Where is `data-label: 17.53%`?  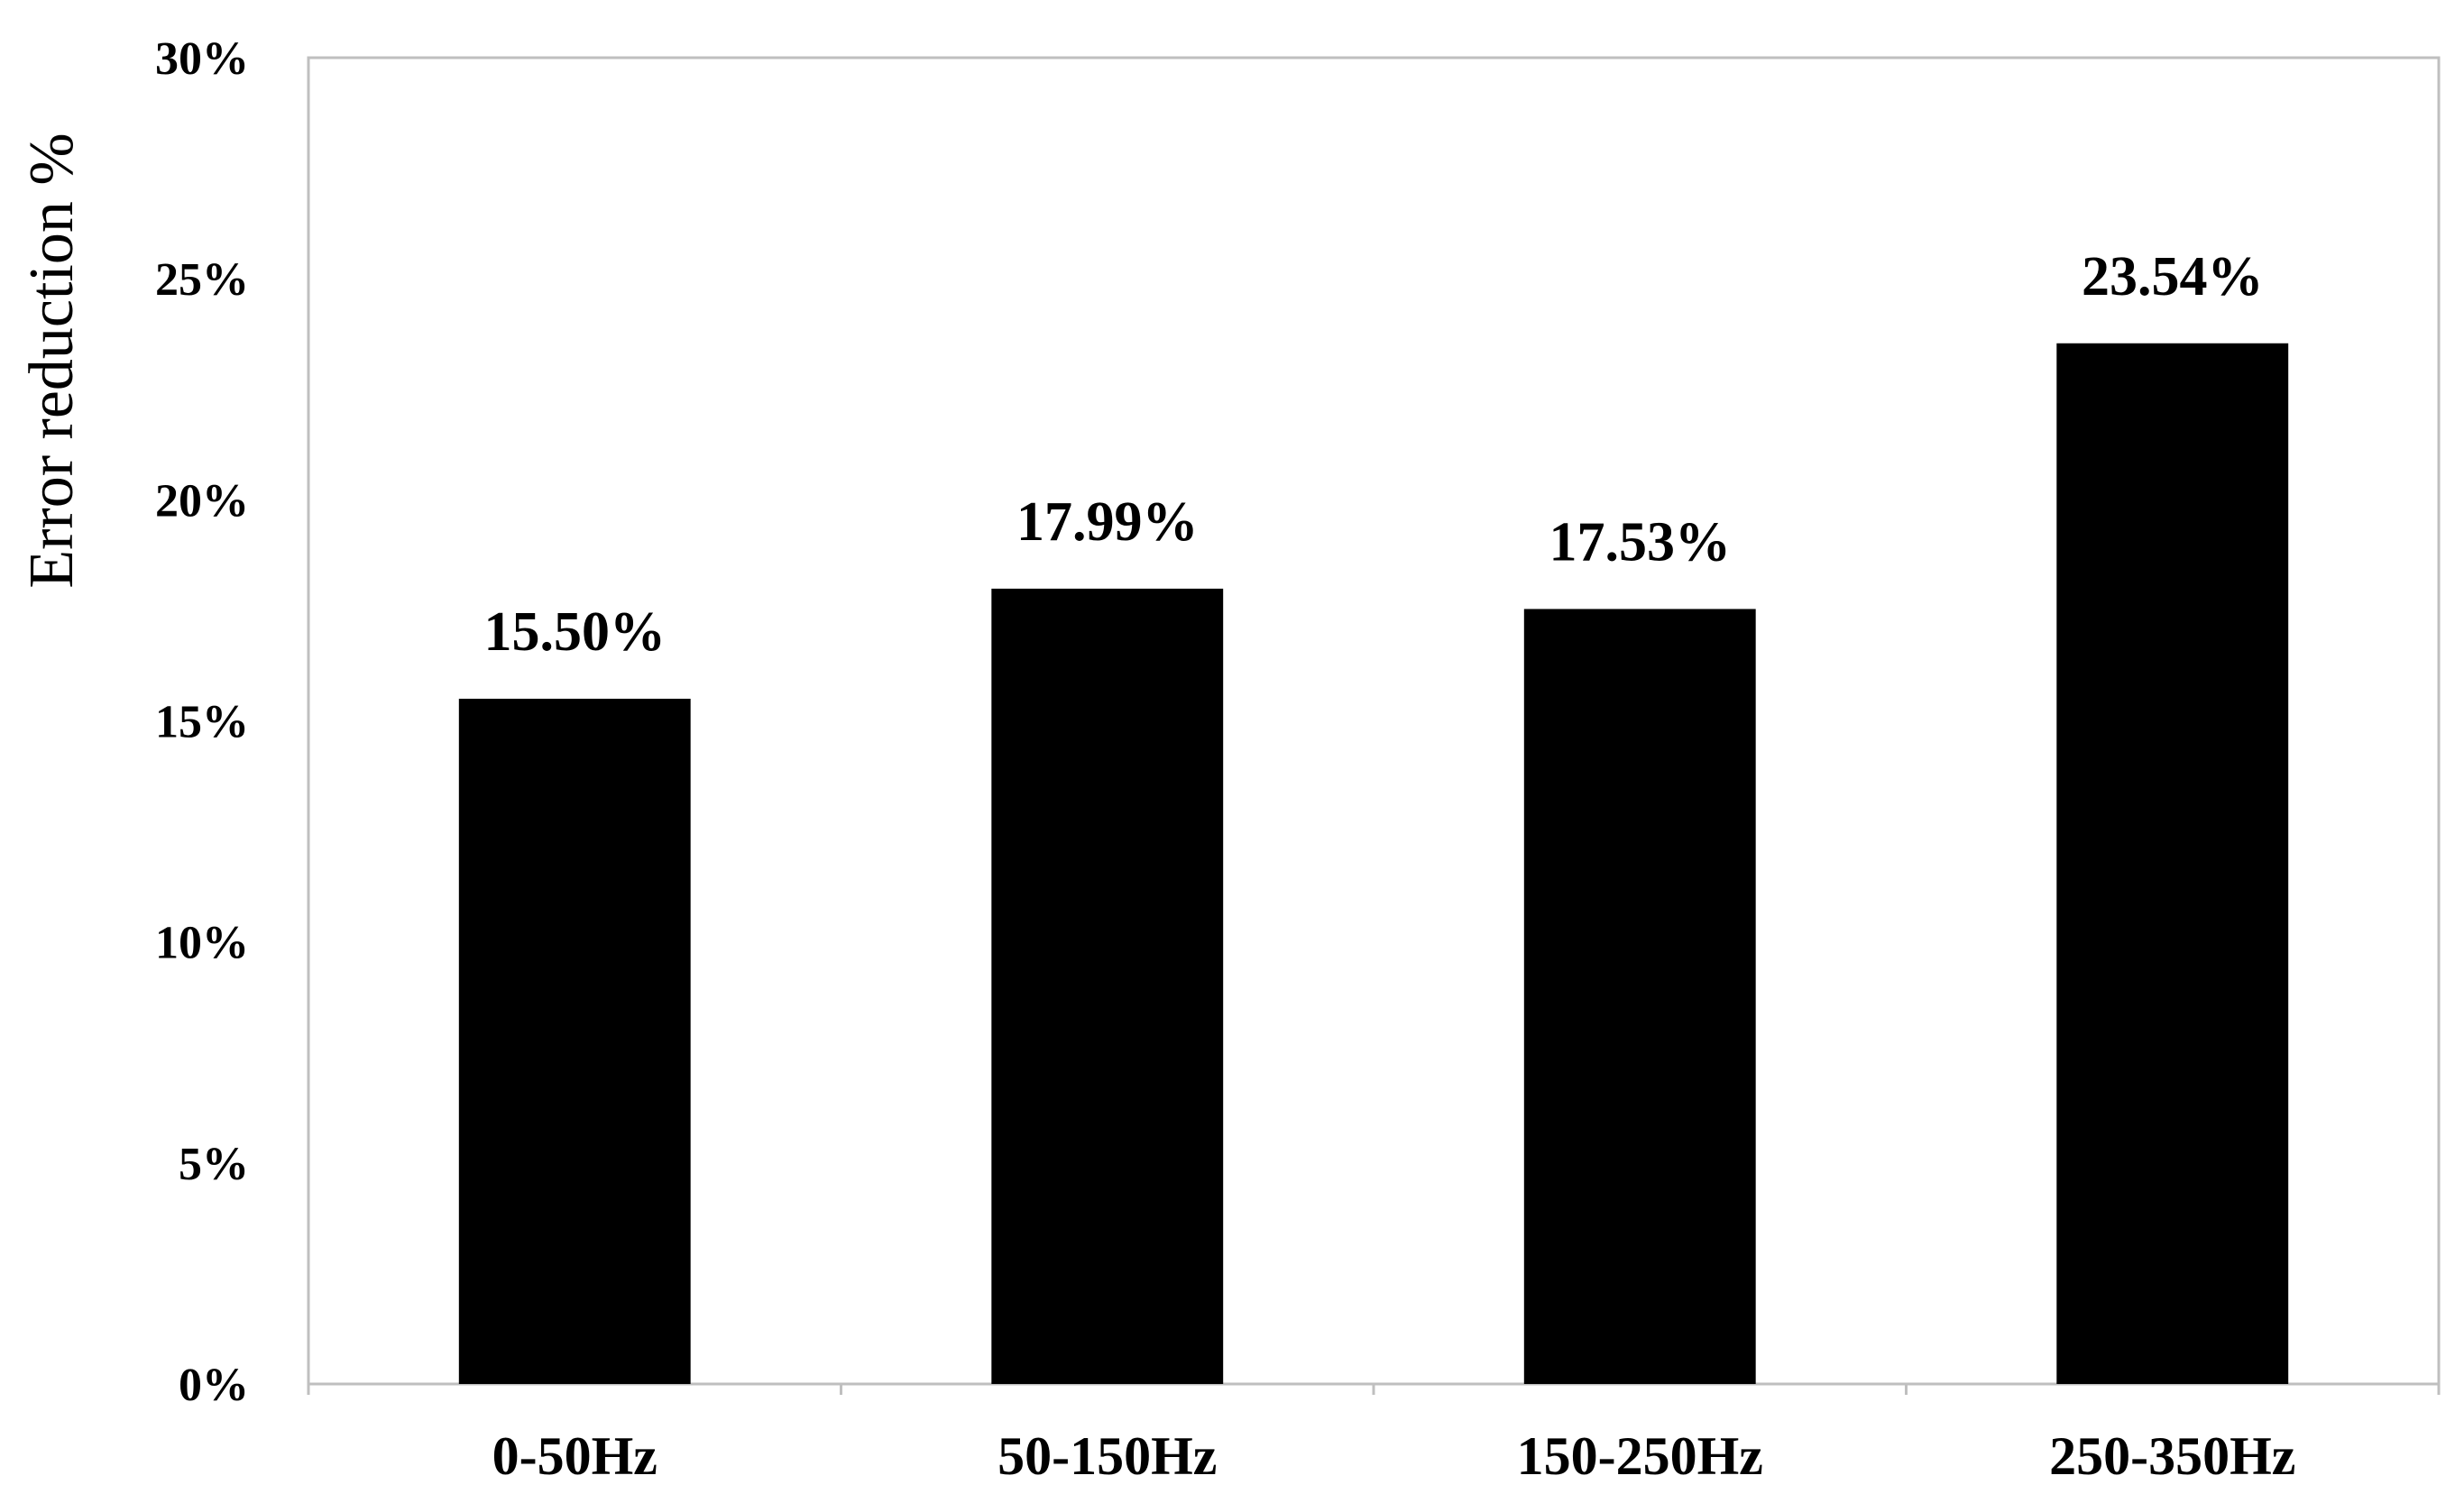 data-label: 17.53% is located at coordinates (1641, 542).